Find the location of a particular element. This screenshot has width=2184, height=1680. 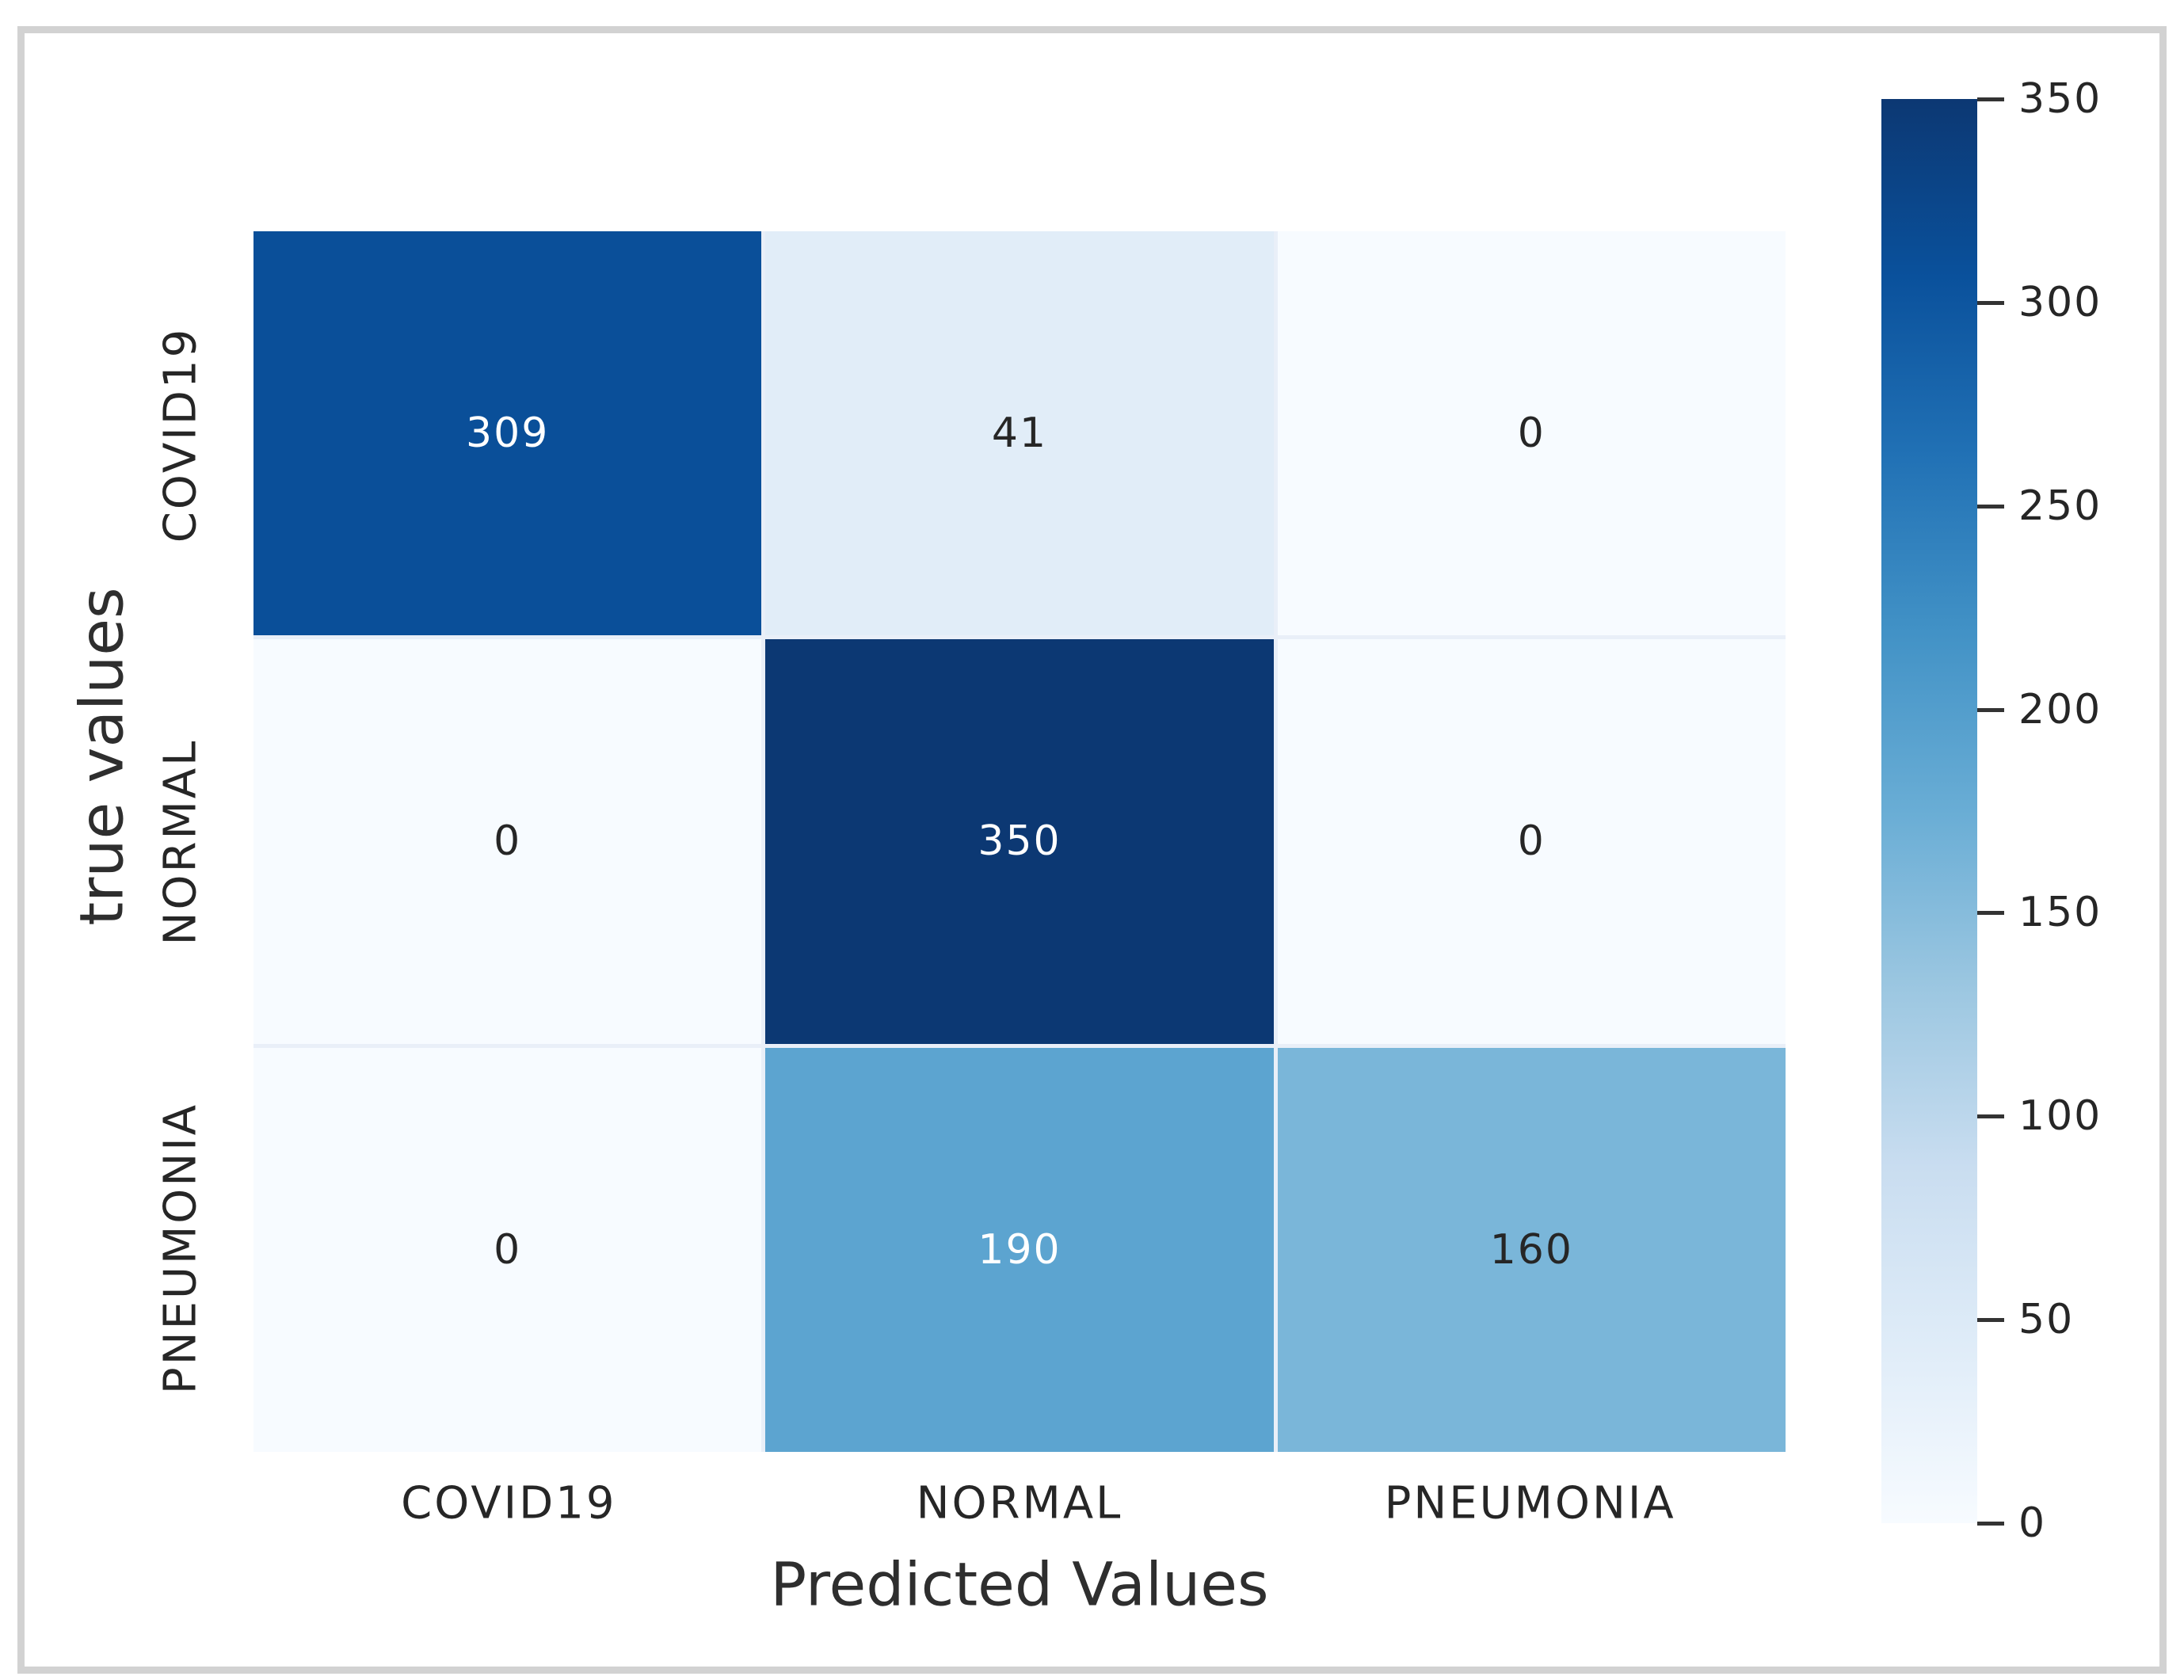

x-tick-label: NORMAL is located at coordinates (1019, 1503).